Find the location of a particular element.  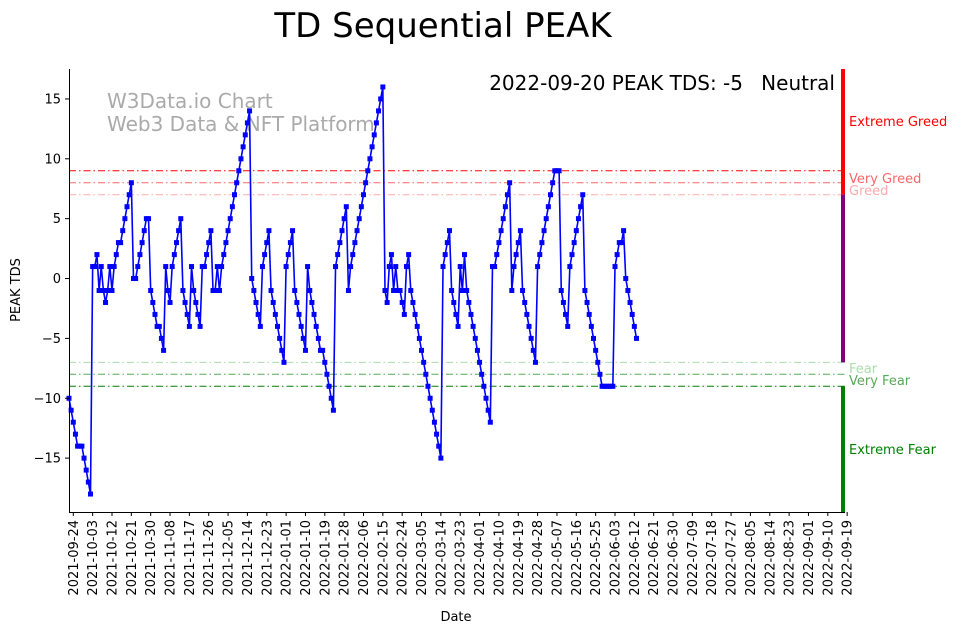

y-ticks: 15 10 5 0 −5 −10 −15 is located at coordinates (51, 279).